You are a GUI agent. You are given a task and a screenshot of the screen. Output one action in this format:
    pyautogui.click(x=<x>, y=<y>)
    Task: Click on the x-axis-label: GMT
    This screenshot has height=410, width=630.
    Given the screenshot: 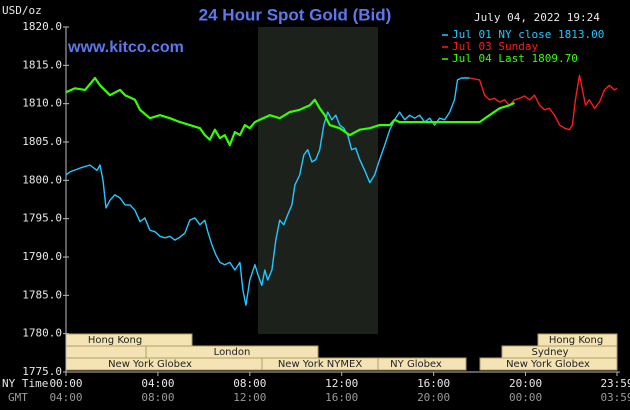 What is the action you would take?
    pyautogui.click(x=18, y=397)
    